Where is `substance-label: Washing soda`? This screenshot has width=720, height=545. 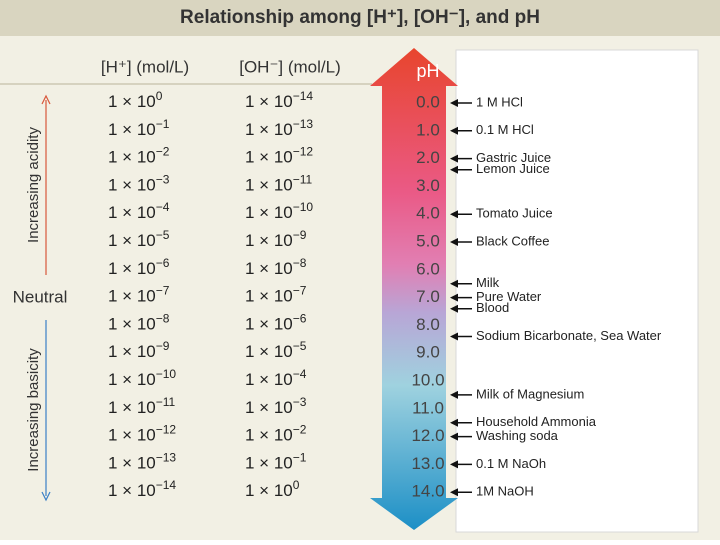
substance-label: Washing soda is located at coordinates (517, 435).